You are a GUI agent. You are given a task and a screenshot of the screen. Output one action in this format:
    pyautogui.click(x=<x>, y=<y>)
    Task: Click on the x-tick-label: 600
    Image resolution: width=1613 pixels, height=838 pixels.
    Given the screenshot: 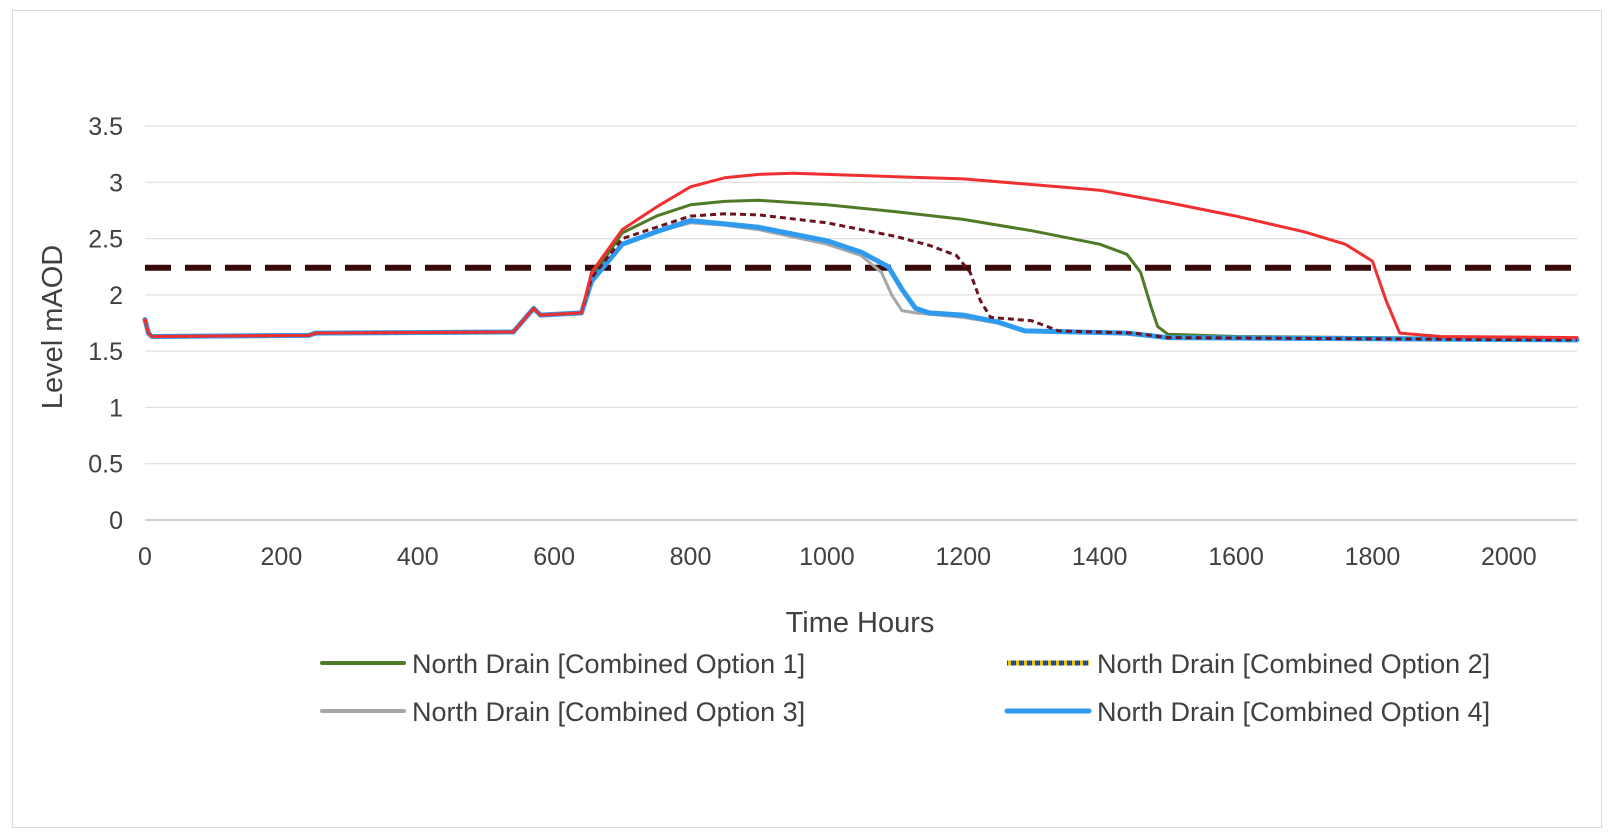 What is the action you would take?
    pyautogui.click(x=554, y=557)
    